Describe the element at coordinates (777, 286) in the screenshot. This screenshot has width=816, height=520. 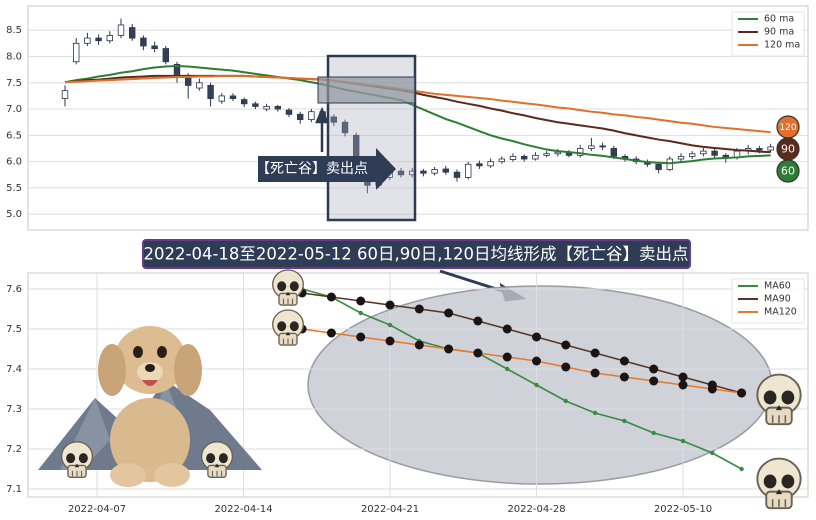
I see `legend-label: MA60` at that location.